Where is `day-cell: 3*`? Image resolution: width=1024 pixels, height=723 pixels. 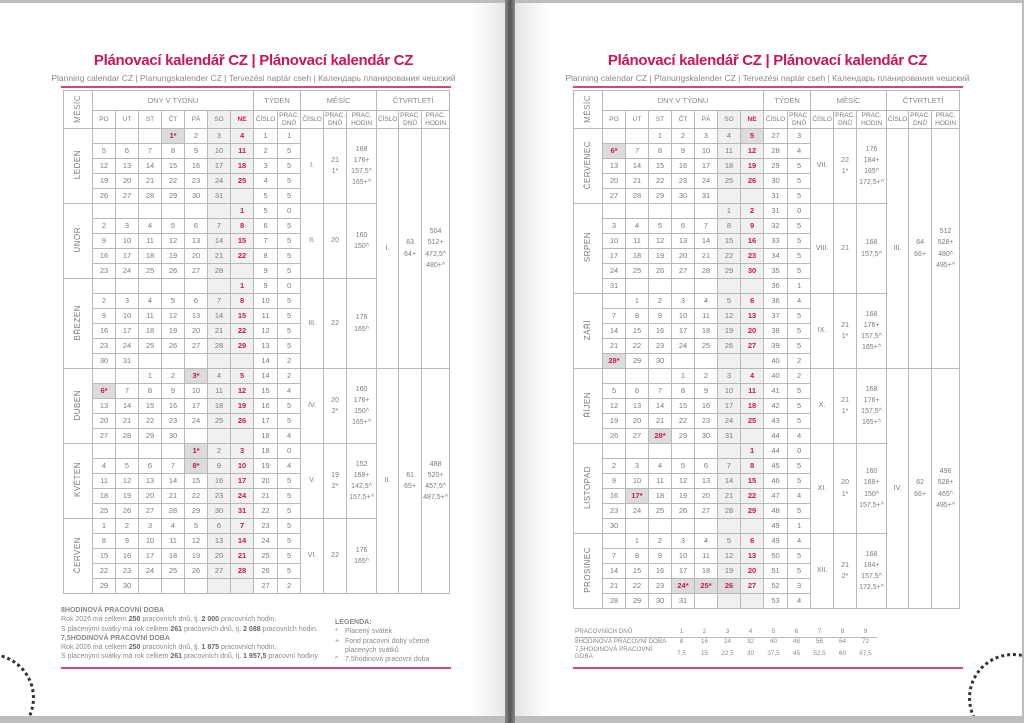
day-cell: 3* is located at coordinates (196, 376).